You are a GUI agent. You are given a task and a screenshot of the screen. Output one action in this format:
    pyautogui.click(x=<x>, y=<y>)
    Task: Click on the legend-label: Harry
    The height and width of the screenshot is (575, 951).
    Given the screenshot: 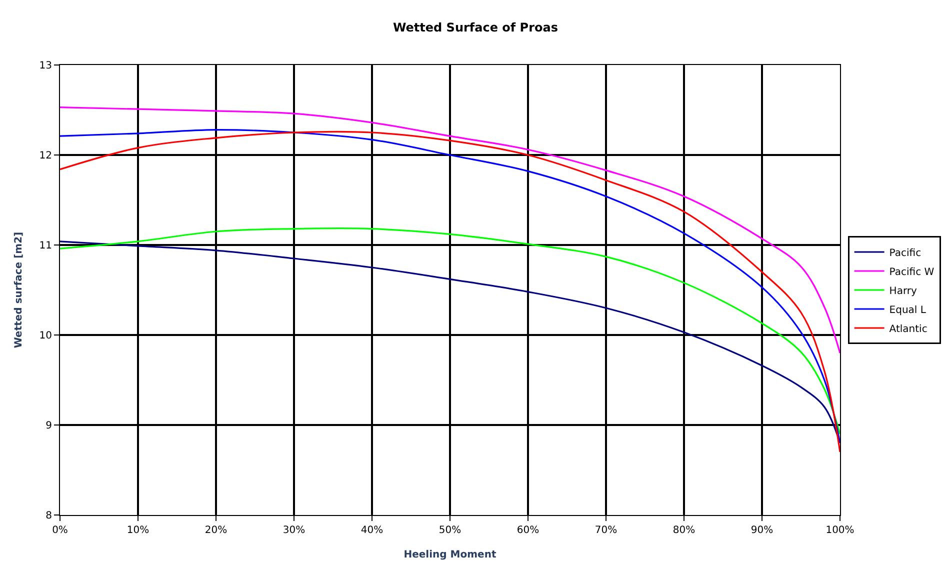 What is the action you would take?
    pyautogui.click(x=903, y=291)
    